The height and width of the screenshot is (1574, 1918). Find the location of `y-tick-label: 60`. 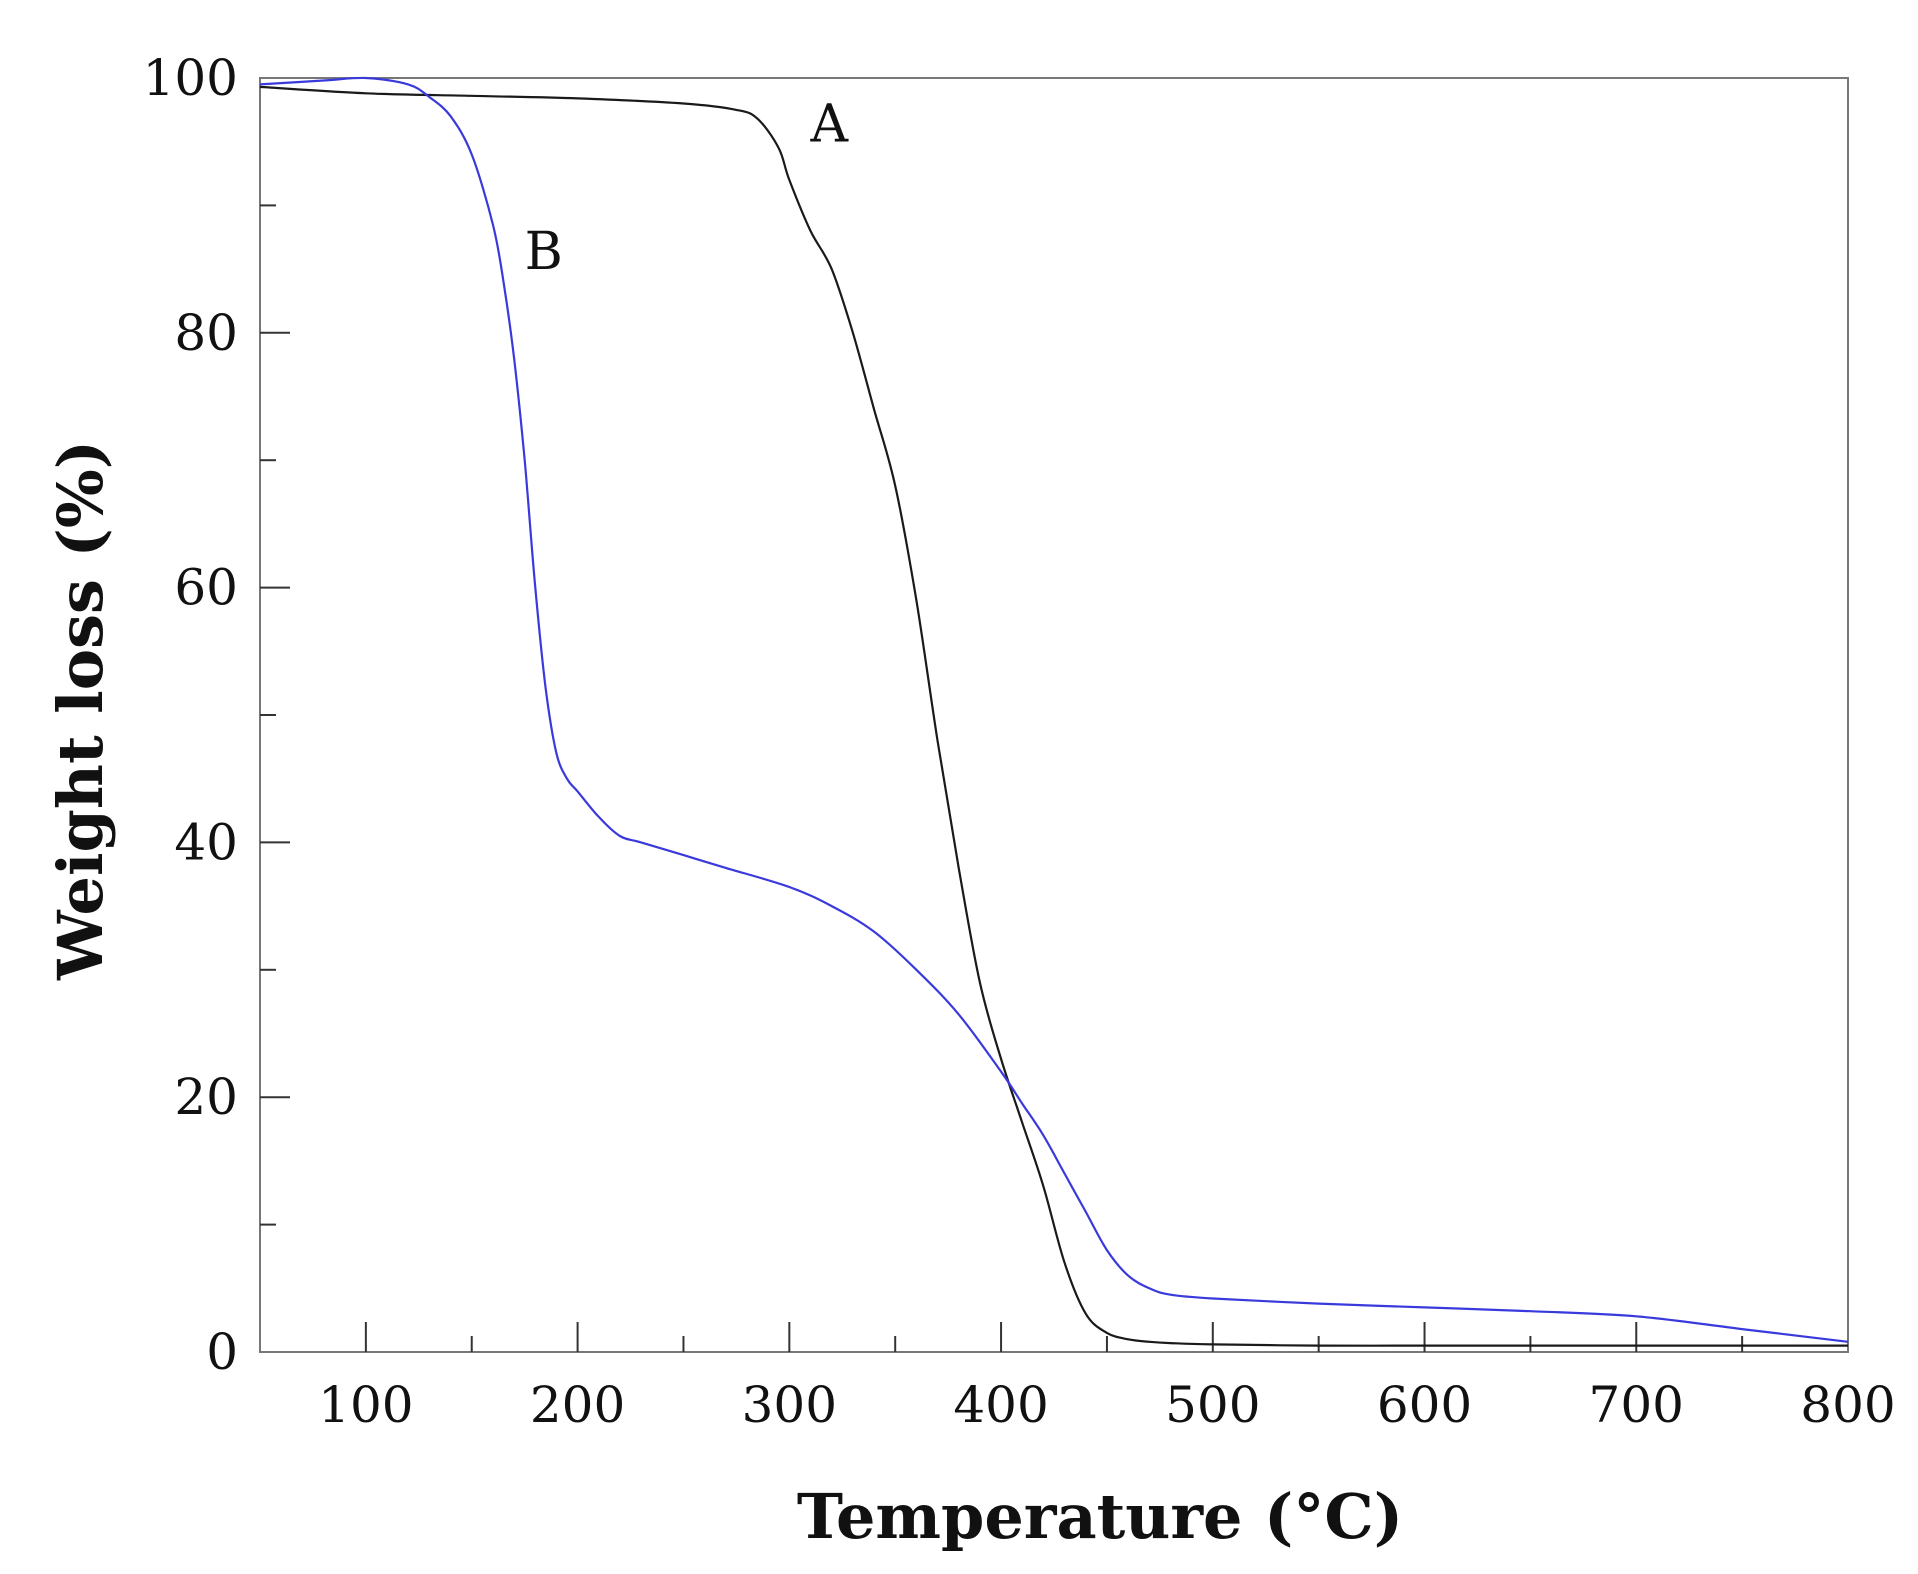

y-tick-label: 60 is located at coordinates (206, 588).